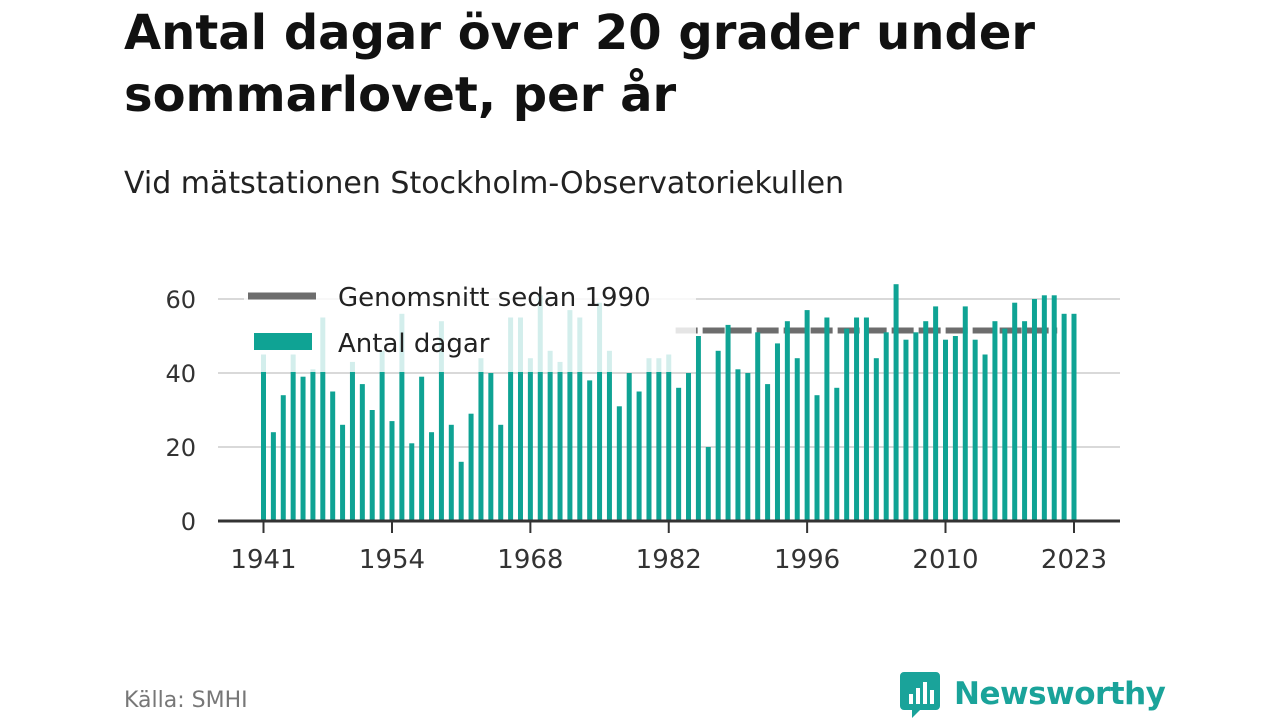  I want to click on bar-1995, so click(797, 439).